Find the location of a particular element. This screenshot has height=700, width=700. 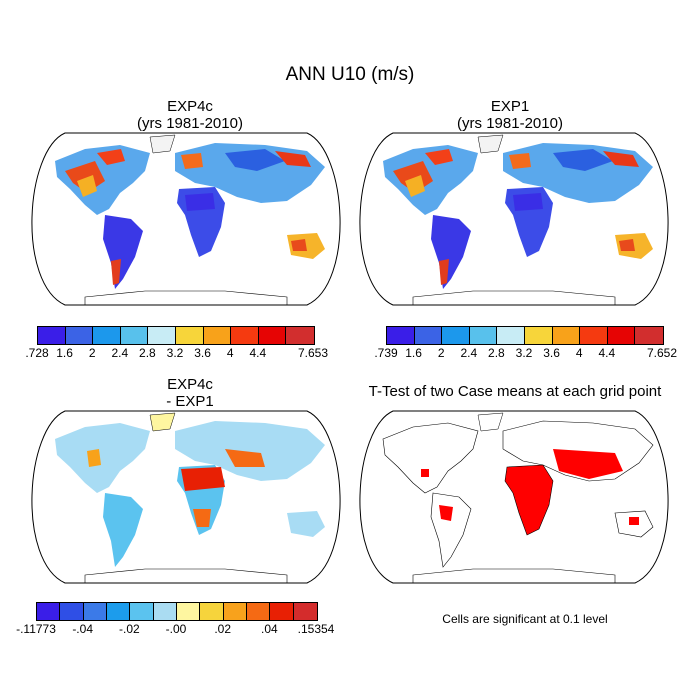

panel-title-exp4c: EXP4c (yrs 1981-2010) is located at coordinates (190, 115).